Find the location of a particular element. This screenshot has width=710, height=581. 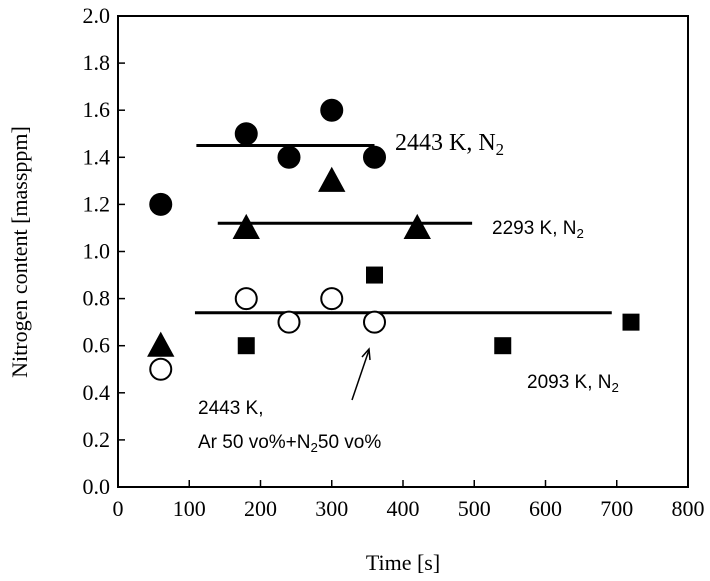

y-tick-label: 1.2 is located at coordinates (97, 203).